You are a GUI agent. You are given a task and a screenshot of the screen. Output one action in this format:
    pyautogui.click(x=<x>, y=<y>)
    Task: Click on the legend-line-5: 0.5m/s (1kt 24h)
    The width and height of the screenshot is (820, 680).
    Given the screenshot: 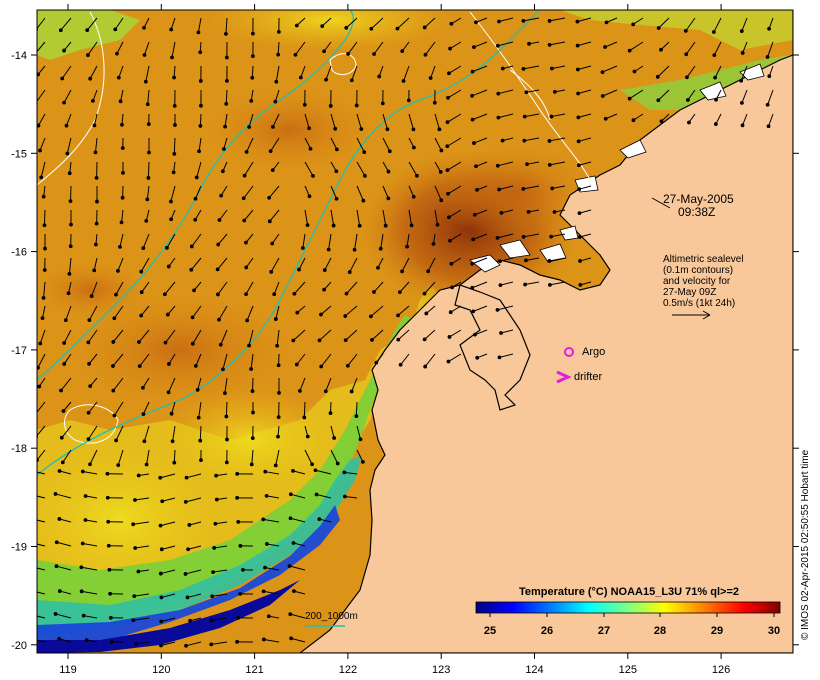 What is the action you would take?
    pyautogui.click(x=699, y=303)
    